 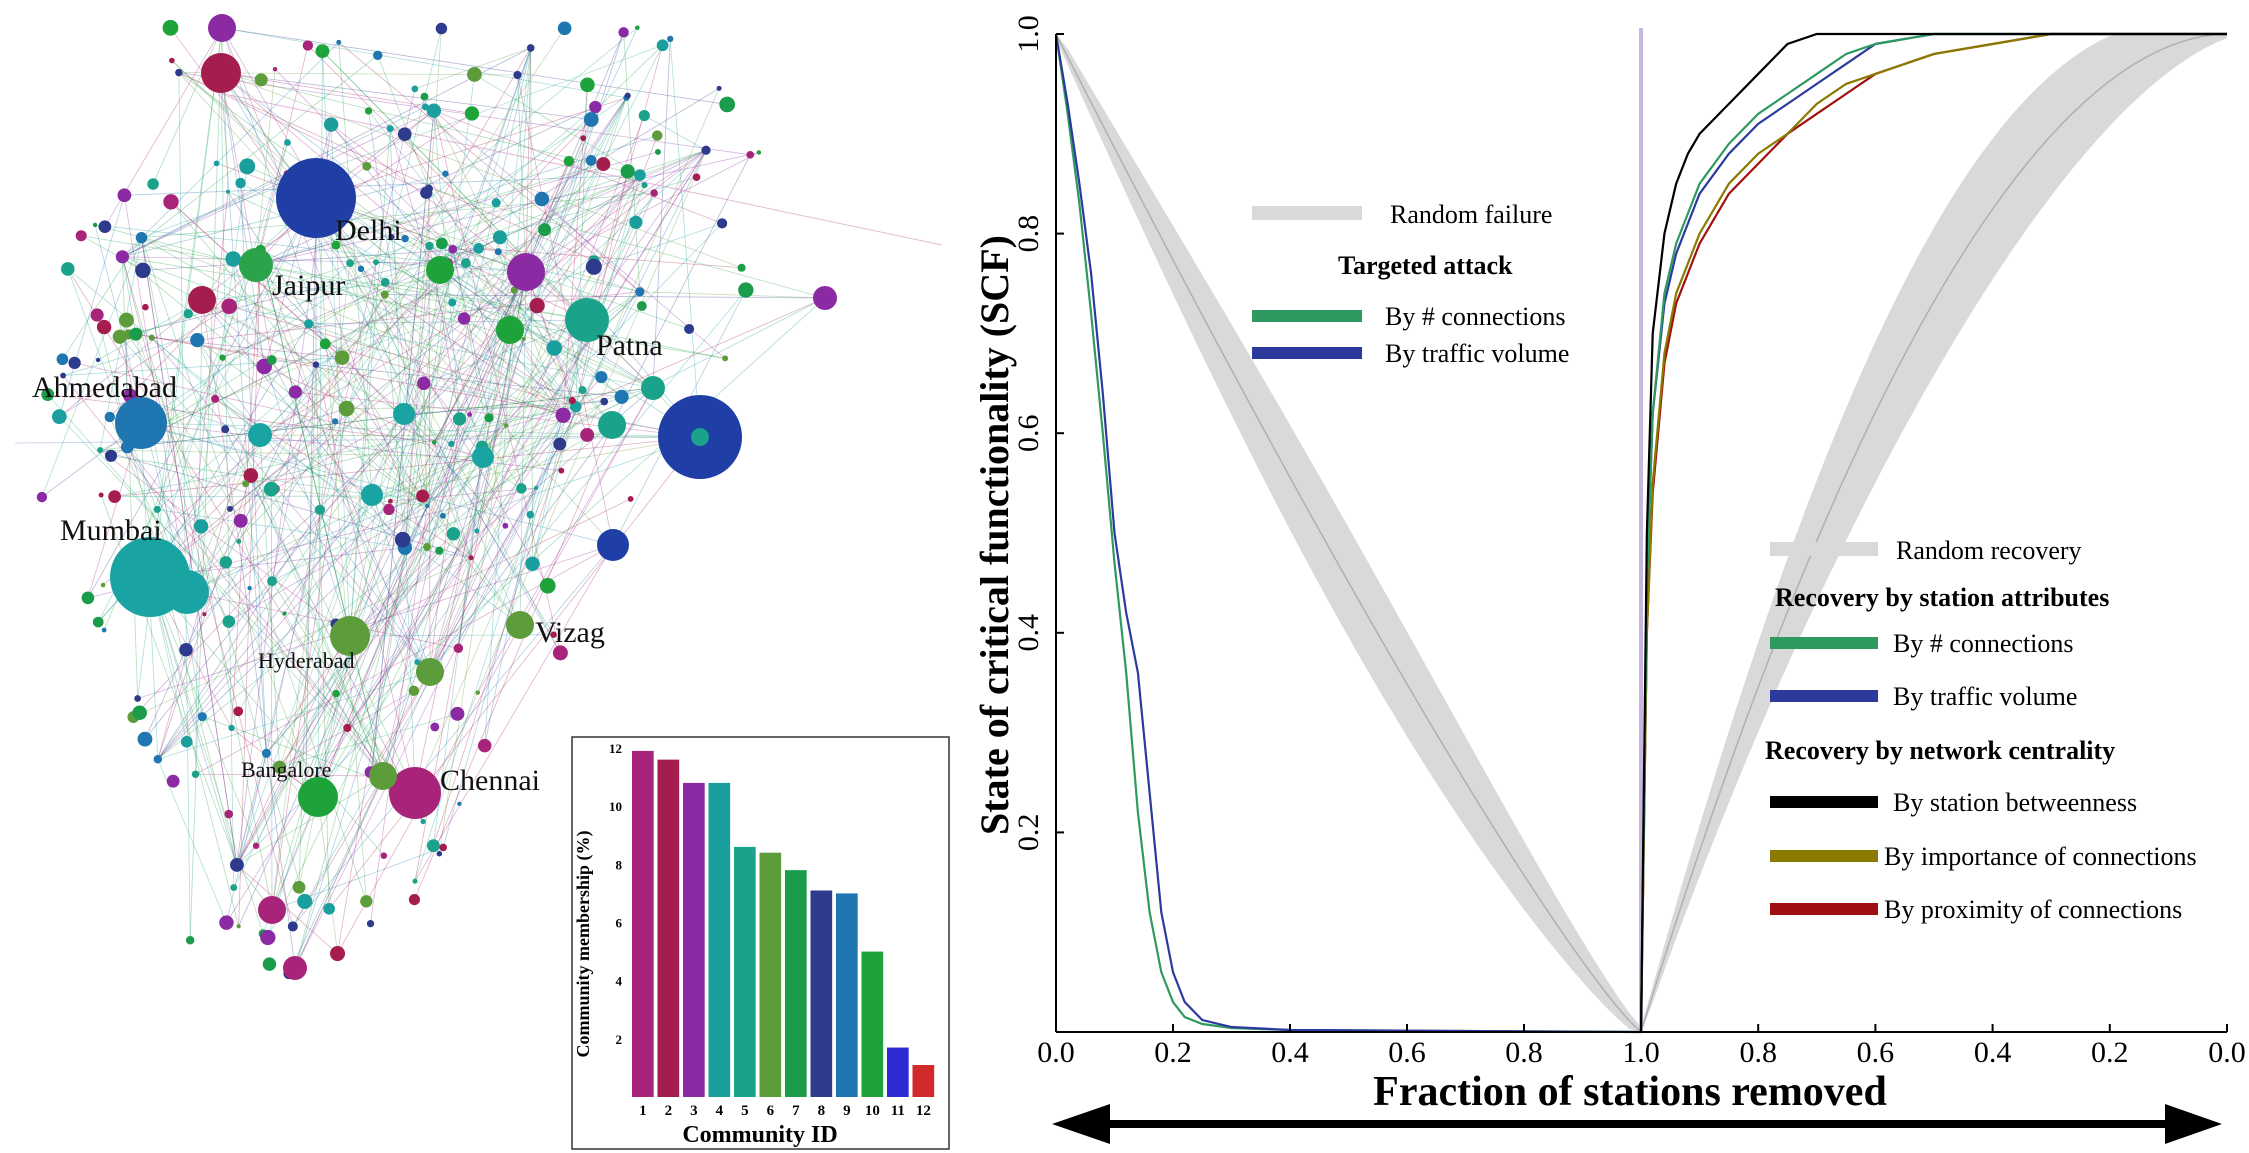 I want to click on scf-x-tick-label: 0.2, so click(x=2110, y=1052).